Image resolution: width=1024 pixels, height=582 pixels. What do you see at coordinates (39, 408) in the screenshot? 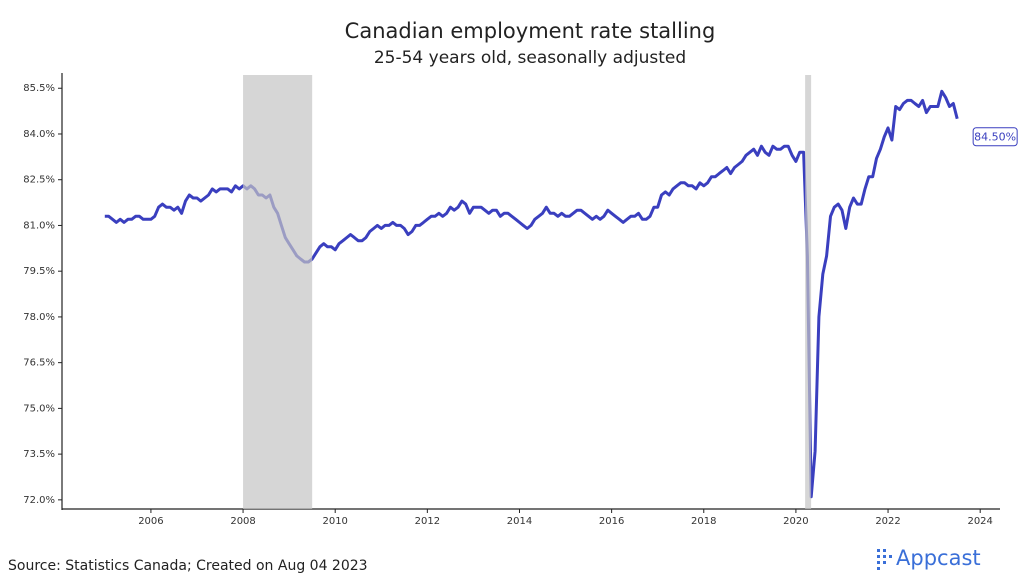
I see `y-tick-label: 75.0%` at bounding box center [39, 408].